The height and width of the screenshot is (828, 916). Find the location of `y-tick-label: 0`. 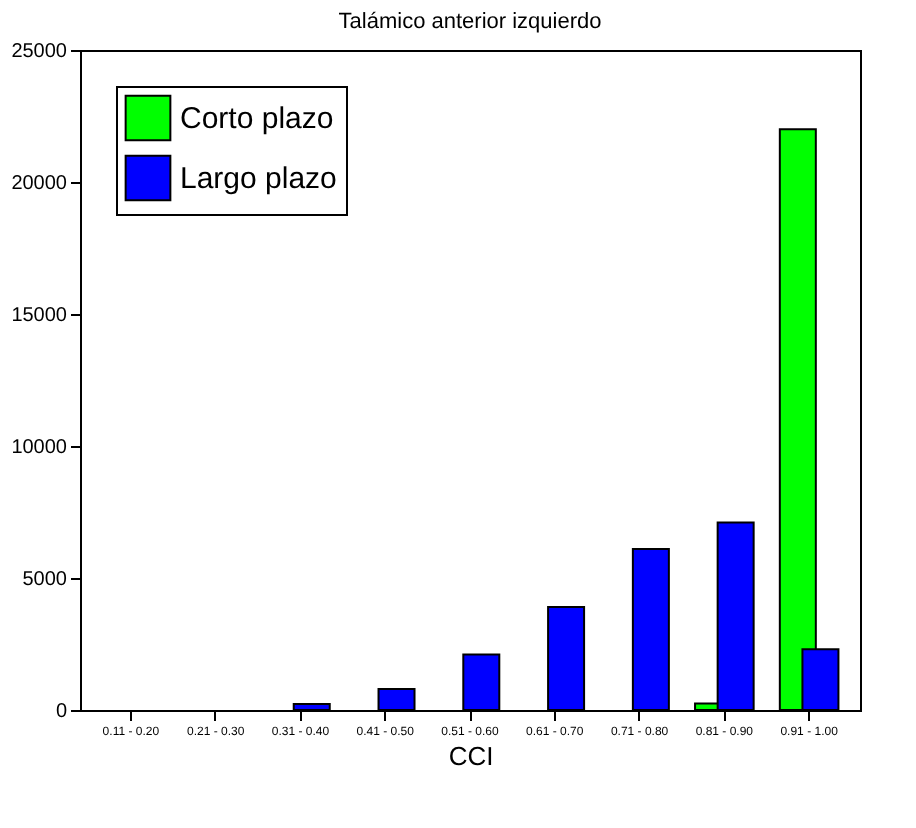

y-tick-label: 0 is located at coordinates (61, 712).